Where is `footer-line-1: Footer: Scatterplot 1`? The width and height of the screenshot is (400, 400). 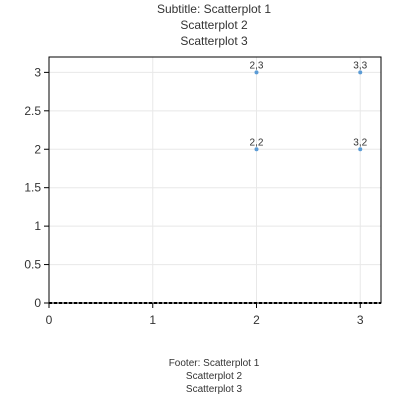 footer-line-1: Footer: Scatterplot 1 is located at coordinates (214, 363).